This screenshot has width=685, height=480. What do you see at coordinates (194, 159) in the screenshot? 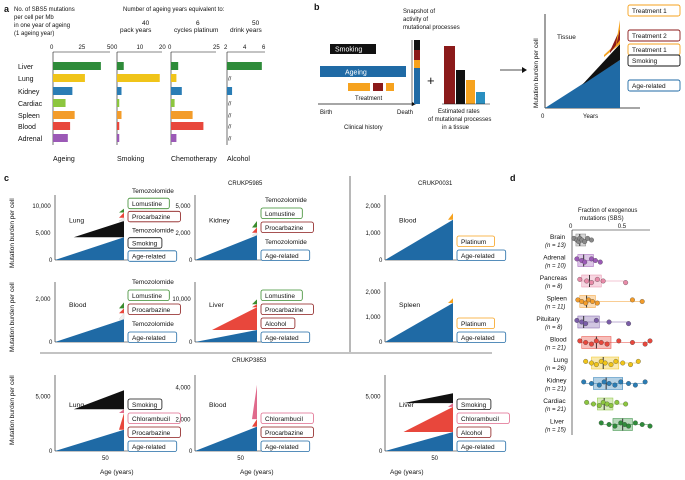
I see `chart-label: Chemotherapy` at bounding box center [194, 159].